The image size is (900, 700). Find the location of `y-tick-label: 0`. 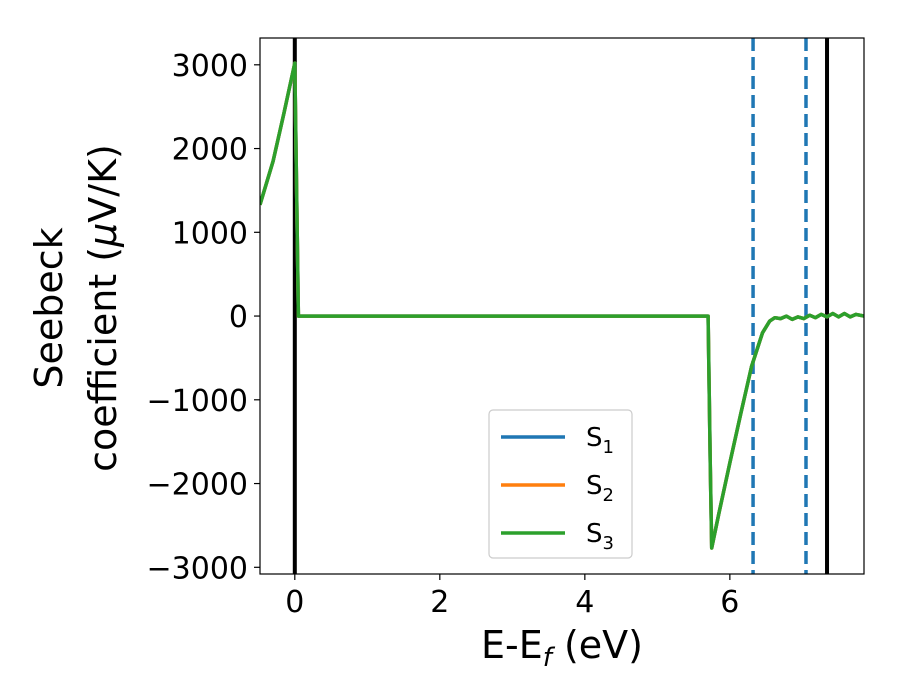

y-tick-label: 0 is located at coordinates (238, 317).